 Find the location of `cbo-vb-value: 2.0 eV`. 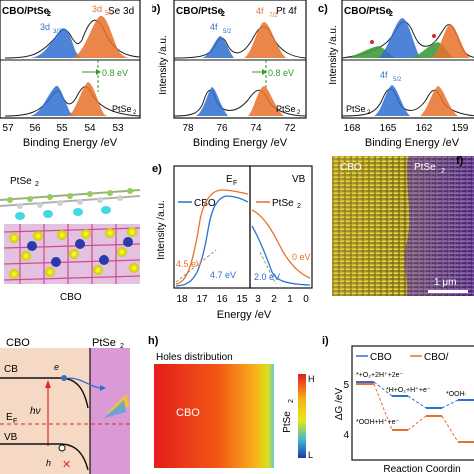

cbo-vb-value: 2.0 eV is located at coordinates (267, 277).